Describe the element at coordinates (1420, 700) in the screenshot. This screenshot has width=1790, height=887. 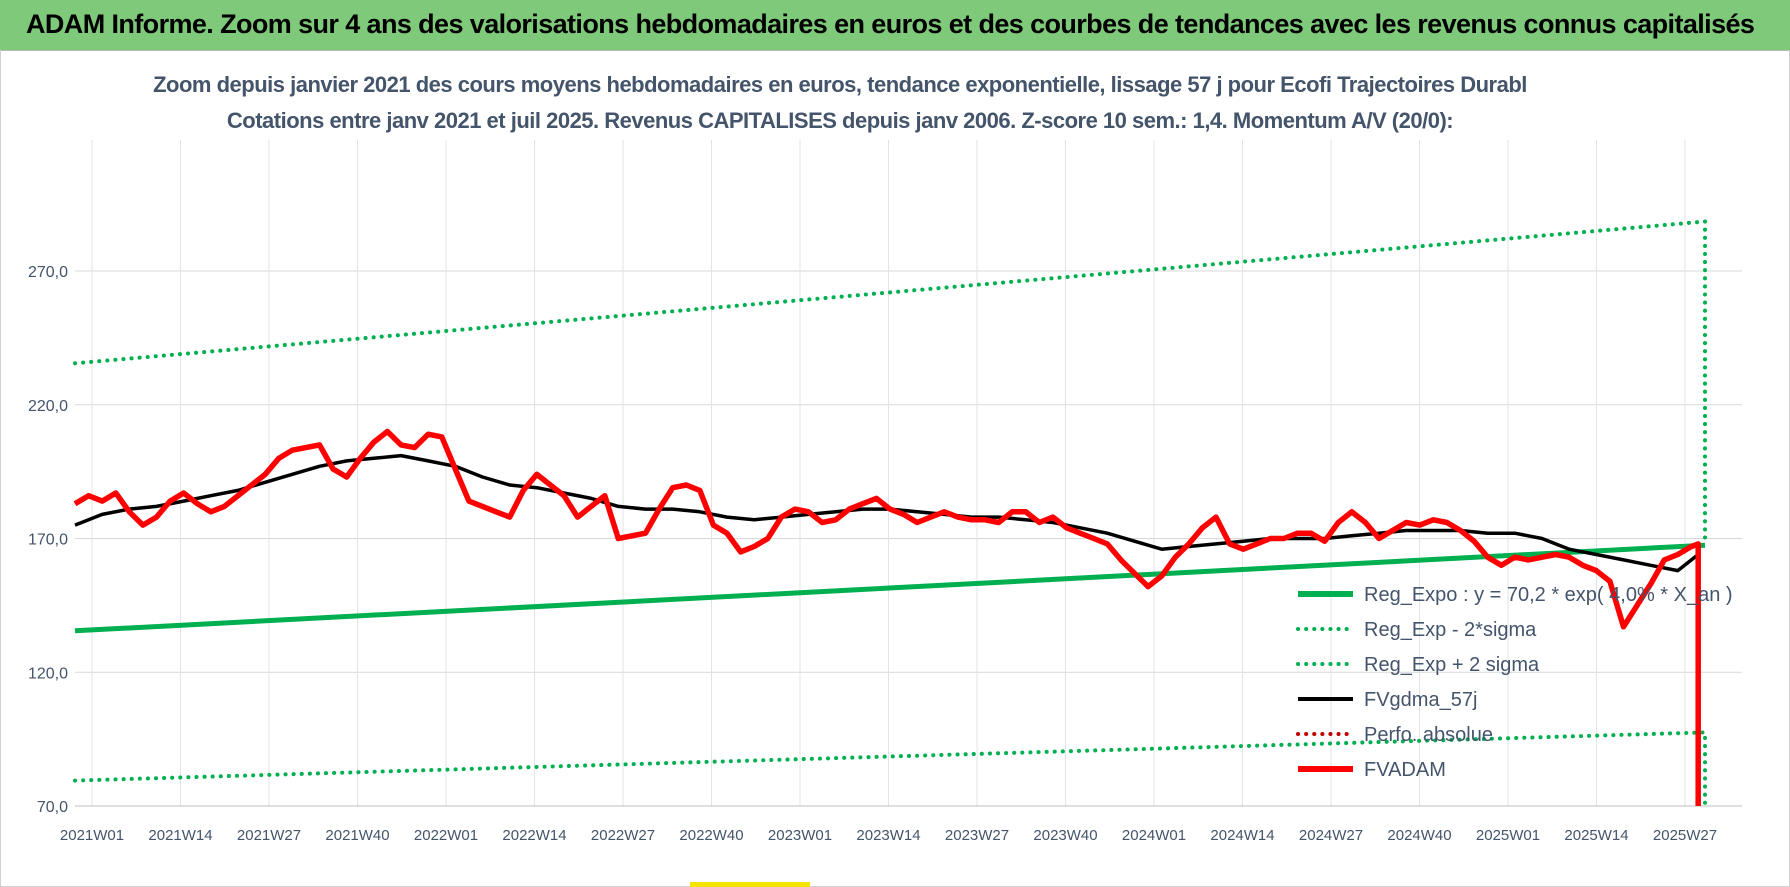
I see `legend-label-3: FVgdma_57j` at that location.